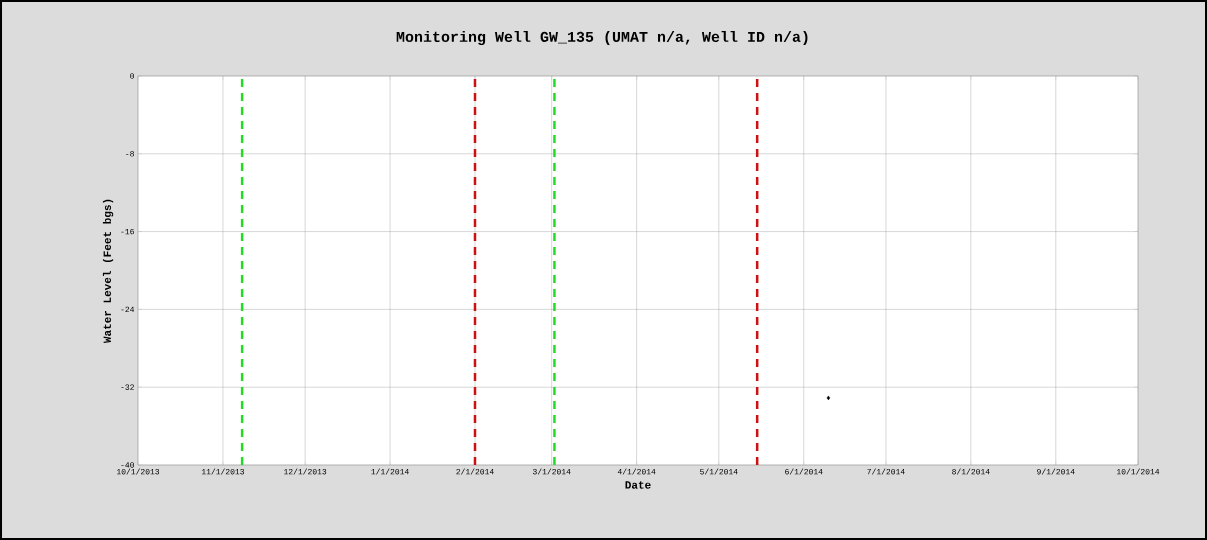  I want to click on x-tick-label: 9/1/2014, so click(1056, 471).